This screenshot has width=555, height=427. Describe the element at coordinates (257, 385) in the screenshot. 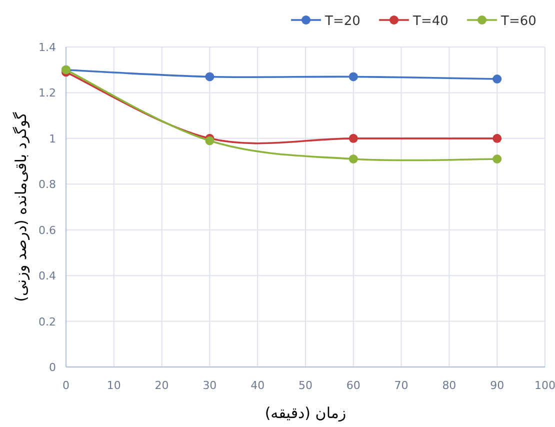

I see `x-tick-label: 40` at that location.